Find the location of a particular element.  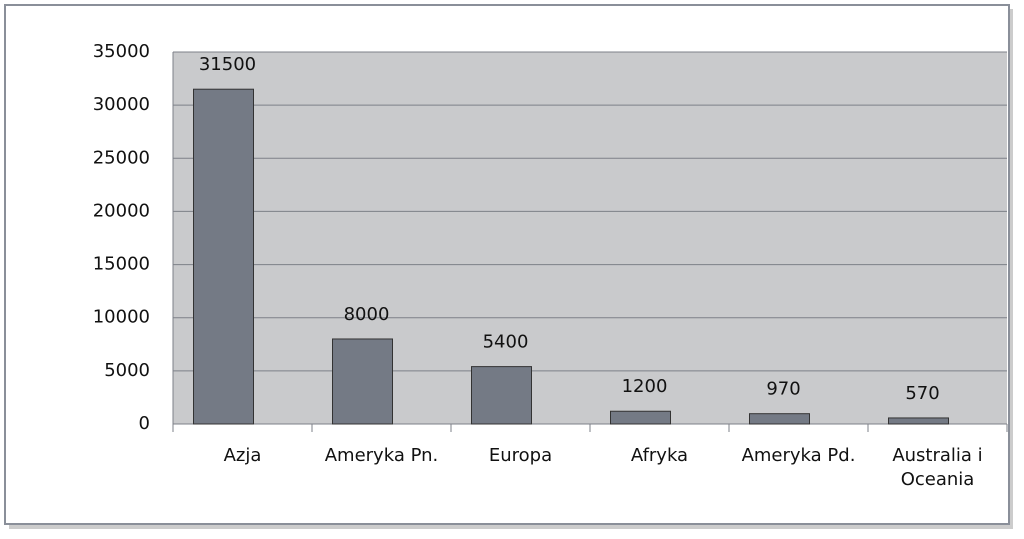

value-label: 570 is located at coordinates (922, 393).